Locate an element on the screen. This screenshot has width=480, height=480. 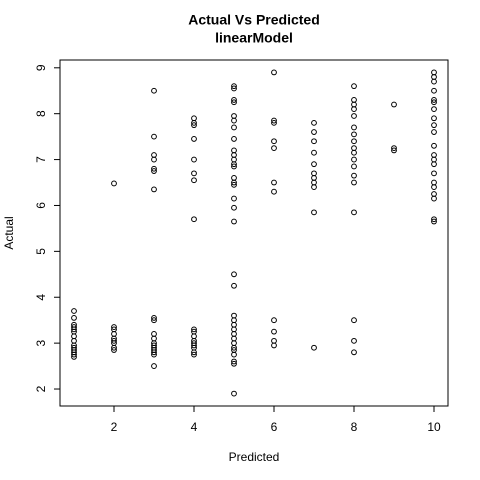
y-tick-label: 3 is located at coordinates (41, 342).